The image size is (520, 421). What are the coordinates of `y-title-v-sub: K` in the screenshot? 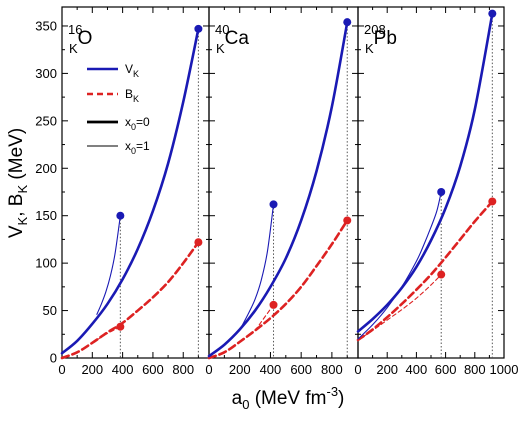 It's located at (22, 220).